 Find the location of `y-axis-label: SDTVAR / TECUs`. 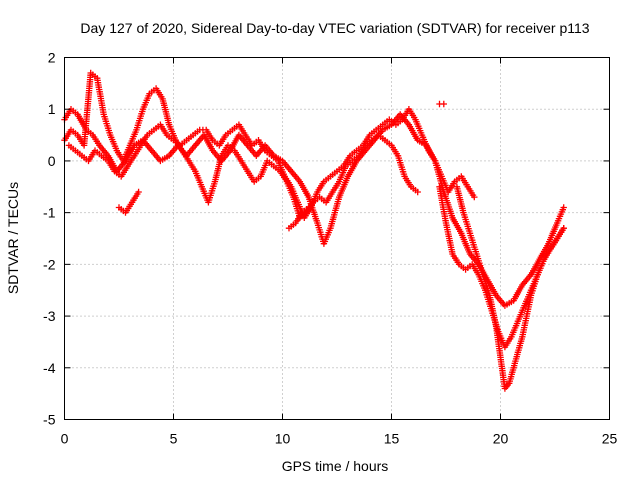

y-axis-label: SDTVAR / TECUs is located at coordinates (13, 238).